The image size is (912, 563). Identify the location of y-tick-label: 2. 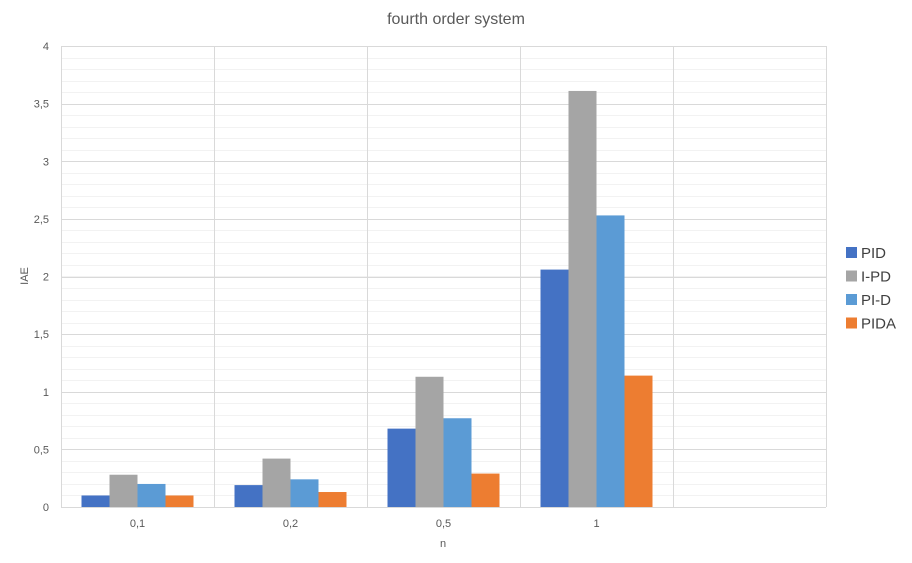
(46, 278).